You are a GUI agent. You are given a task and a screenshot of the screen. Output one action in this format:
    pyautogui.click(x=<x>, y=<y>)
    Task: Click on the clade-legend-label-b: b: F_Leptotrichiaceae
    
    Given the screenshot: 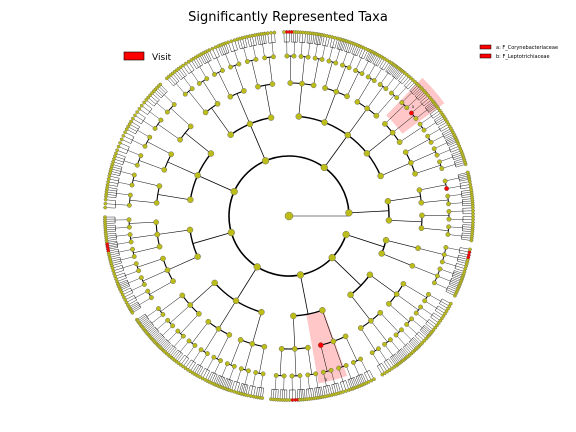 What is the action you would take?
    pyautogui.click(x=523, y=57)
    